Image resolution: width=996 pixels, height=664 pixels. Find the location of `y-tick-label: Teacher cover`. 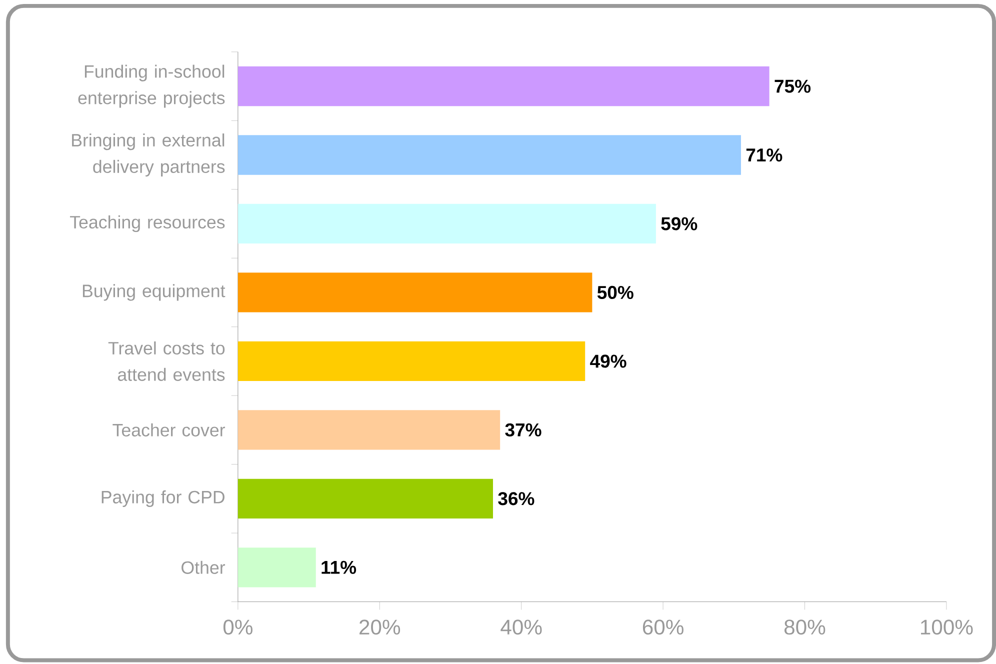

y-tick-label: Teacher cover is located at coordinates (169, 429).